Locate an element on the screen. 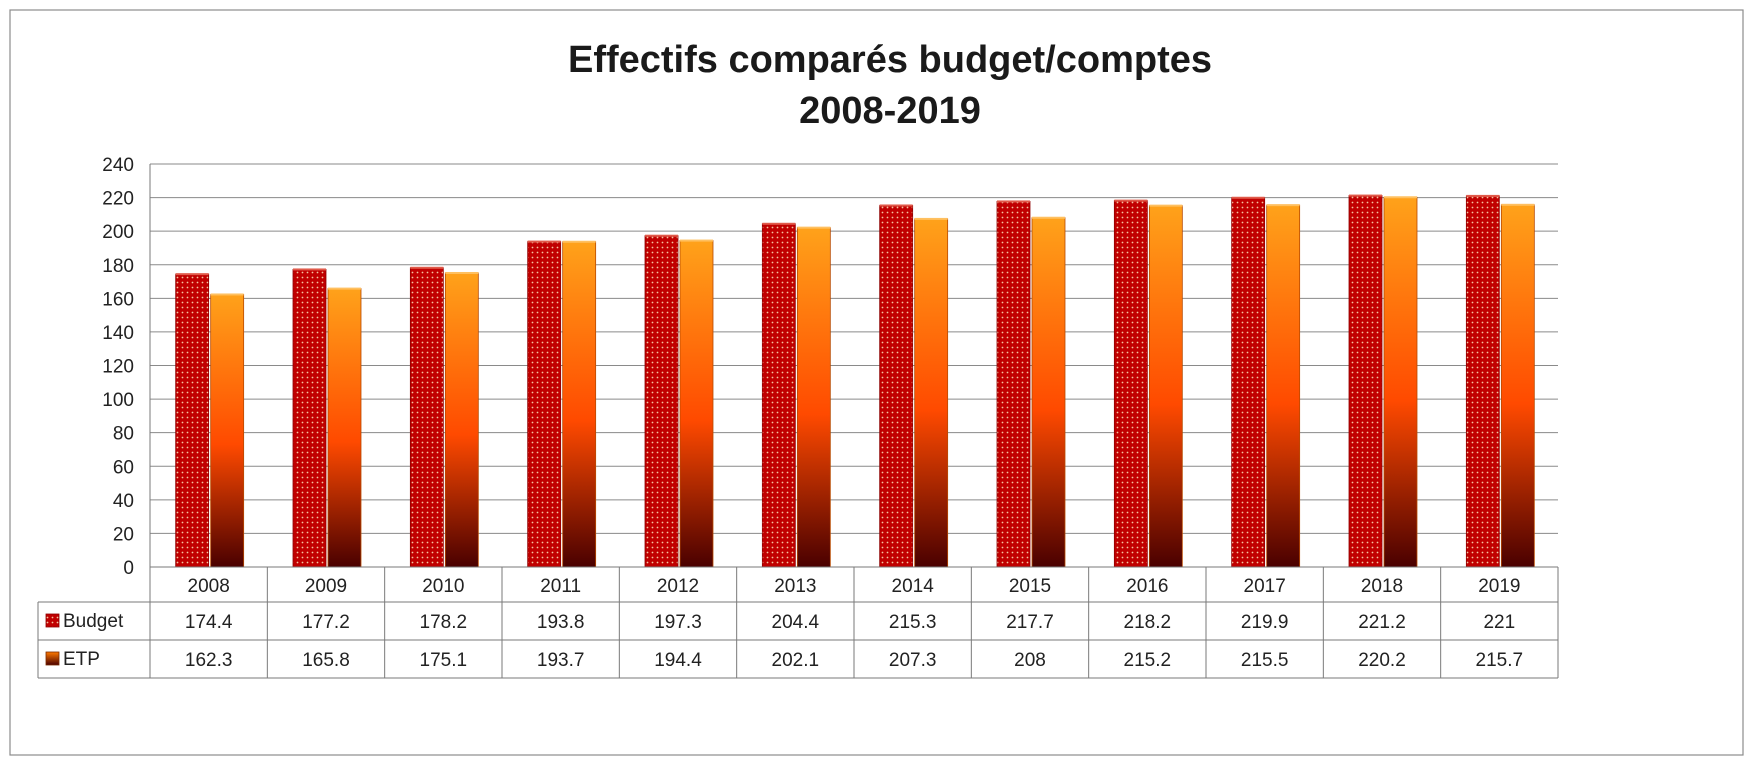  data-label: 215.3 is located at coordinates (913, 622).